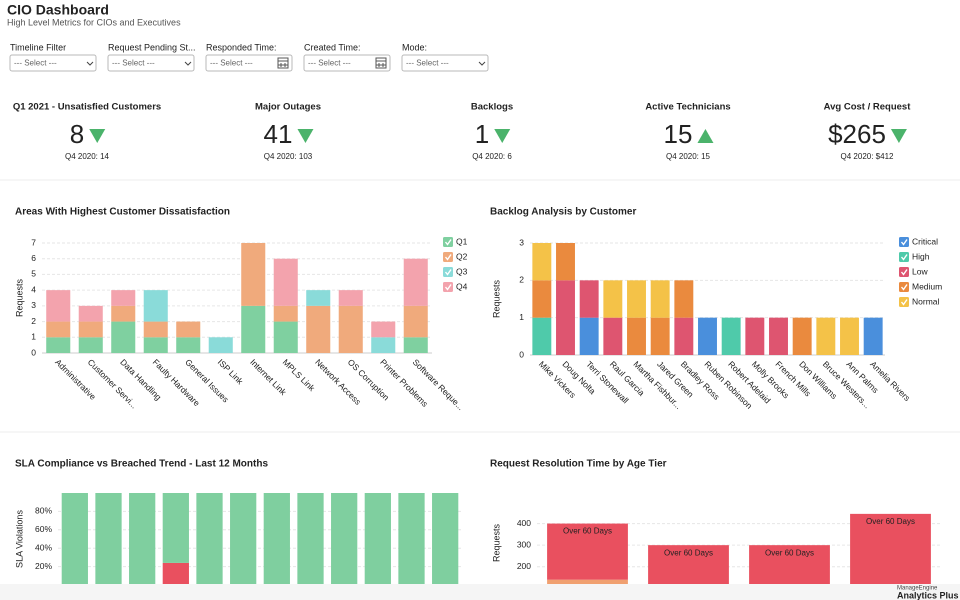  I want to click on segment-label: Over 60 Days, so click(890, 521).